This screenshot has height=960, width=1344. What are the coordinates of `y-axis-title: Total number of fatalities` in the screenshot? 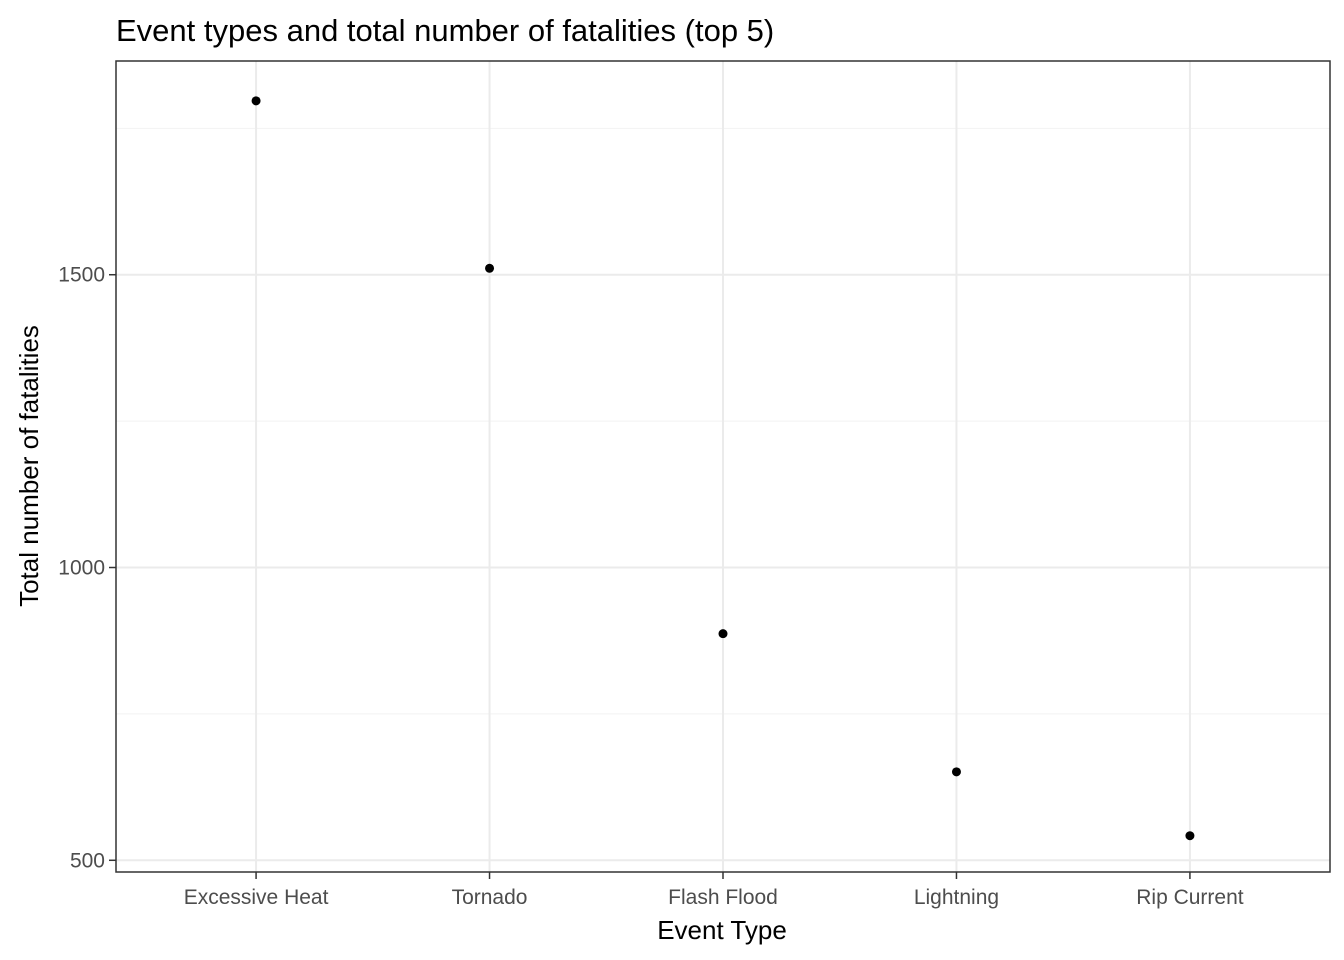 It's located at (29, 466).